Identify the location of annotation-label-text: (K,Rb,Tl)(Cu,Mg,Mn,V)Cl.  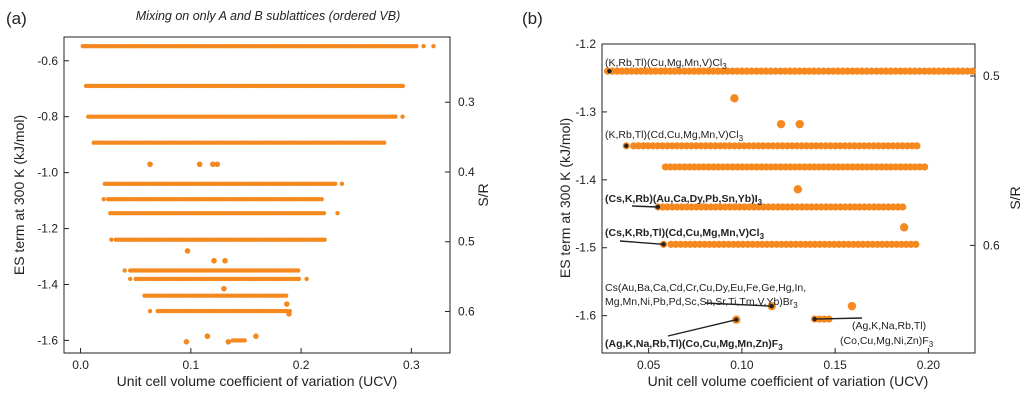
(663, 63).